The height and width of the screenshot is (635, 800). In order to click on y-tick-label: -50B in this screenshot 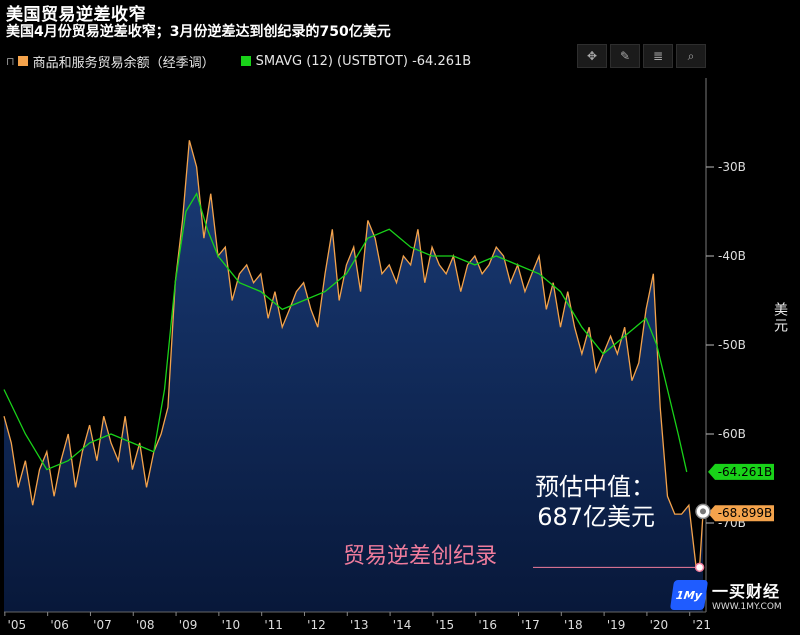, I will do `click(732, 345)`.